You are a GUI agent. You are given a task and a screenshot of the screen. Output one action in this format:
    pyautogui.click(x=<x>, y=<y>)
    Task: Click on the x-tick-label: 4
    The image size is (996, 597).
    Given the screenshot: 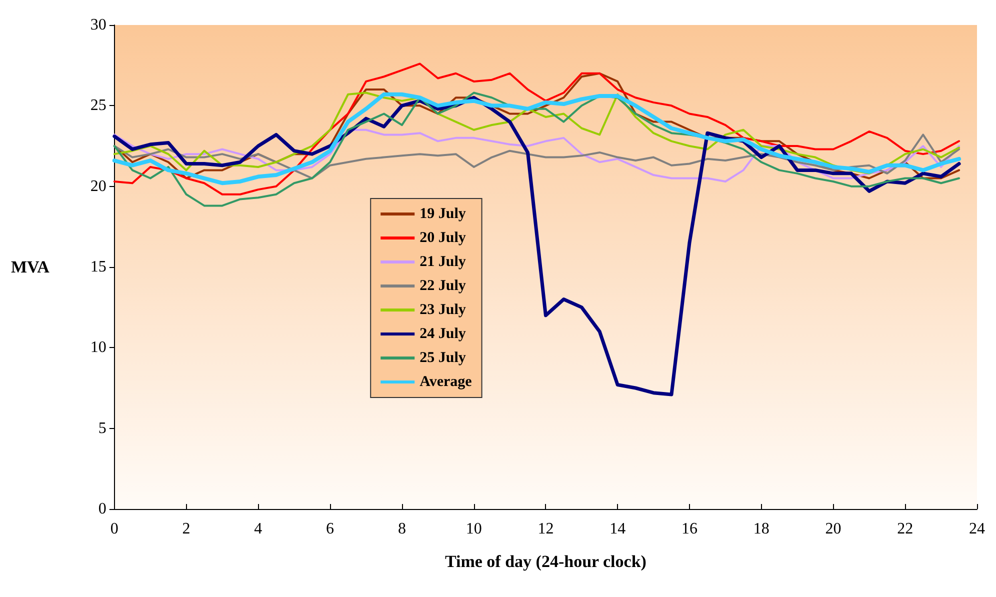 What is the action you would take?
    pyautogui.click(x=258, y=529)
    